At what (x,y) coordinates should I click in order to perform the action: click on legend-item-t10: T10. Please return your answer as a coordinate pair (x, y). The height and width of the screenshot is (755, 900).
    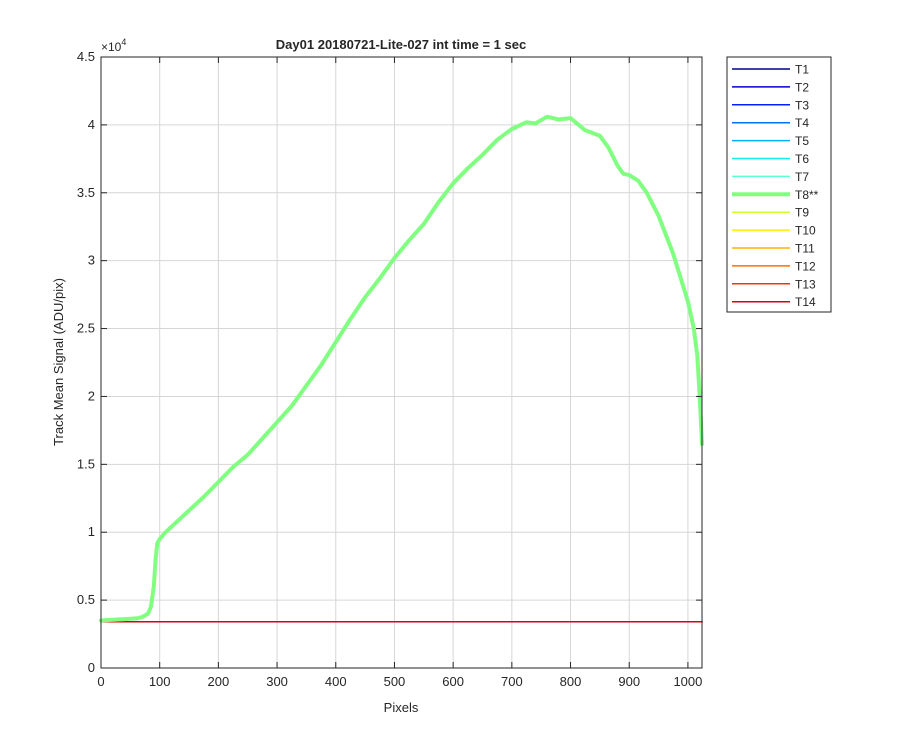
    Looking at the image, I should click on (774, 231).